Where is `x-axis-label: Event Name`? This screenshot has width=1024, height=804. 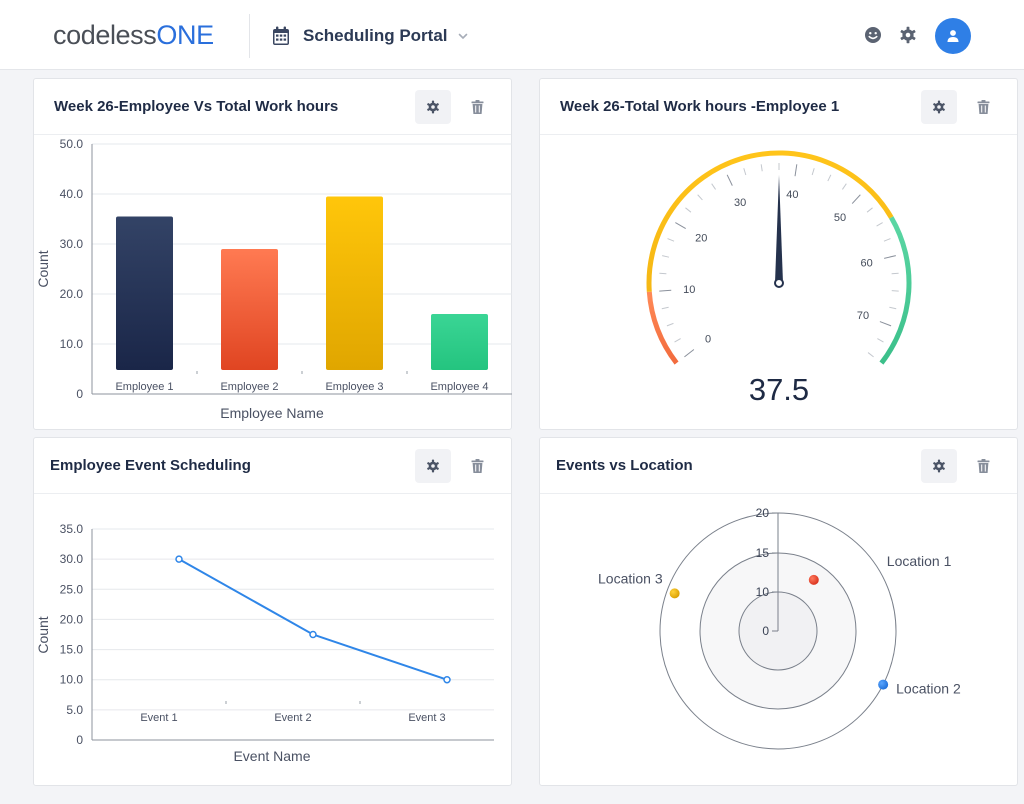
x-axis-label: Event Name is located at coordinates (271, 756).